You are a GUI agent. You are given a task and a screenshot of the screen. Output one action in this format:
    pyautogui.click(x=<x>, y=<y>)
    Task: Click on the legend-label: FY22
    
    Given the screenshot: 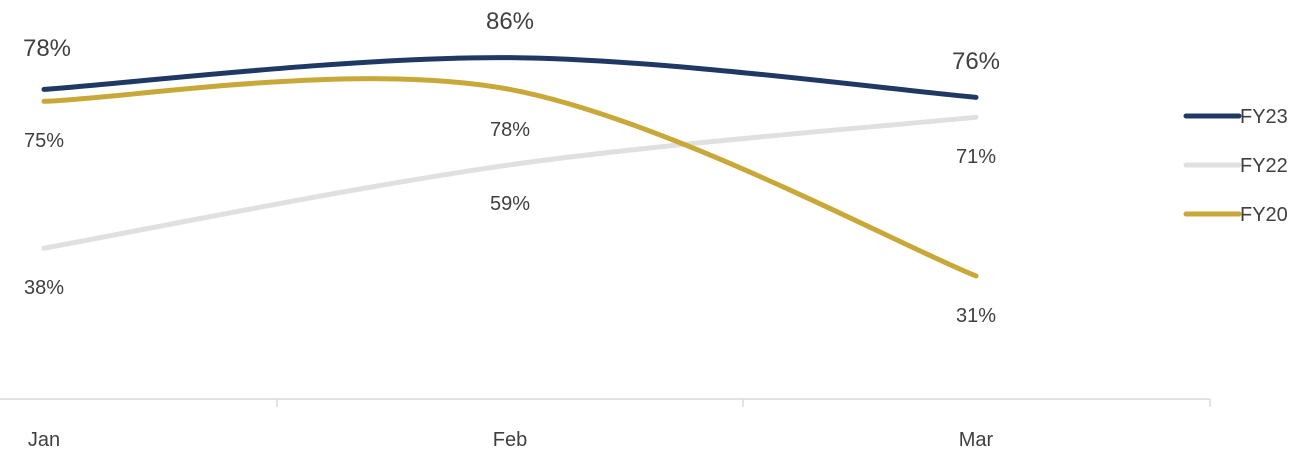 What is the action you would take?
    pyautogui.click(x=1264, y=166)
    